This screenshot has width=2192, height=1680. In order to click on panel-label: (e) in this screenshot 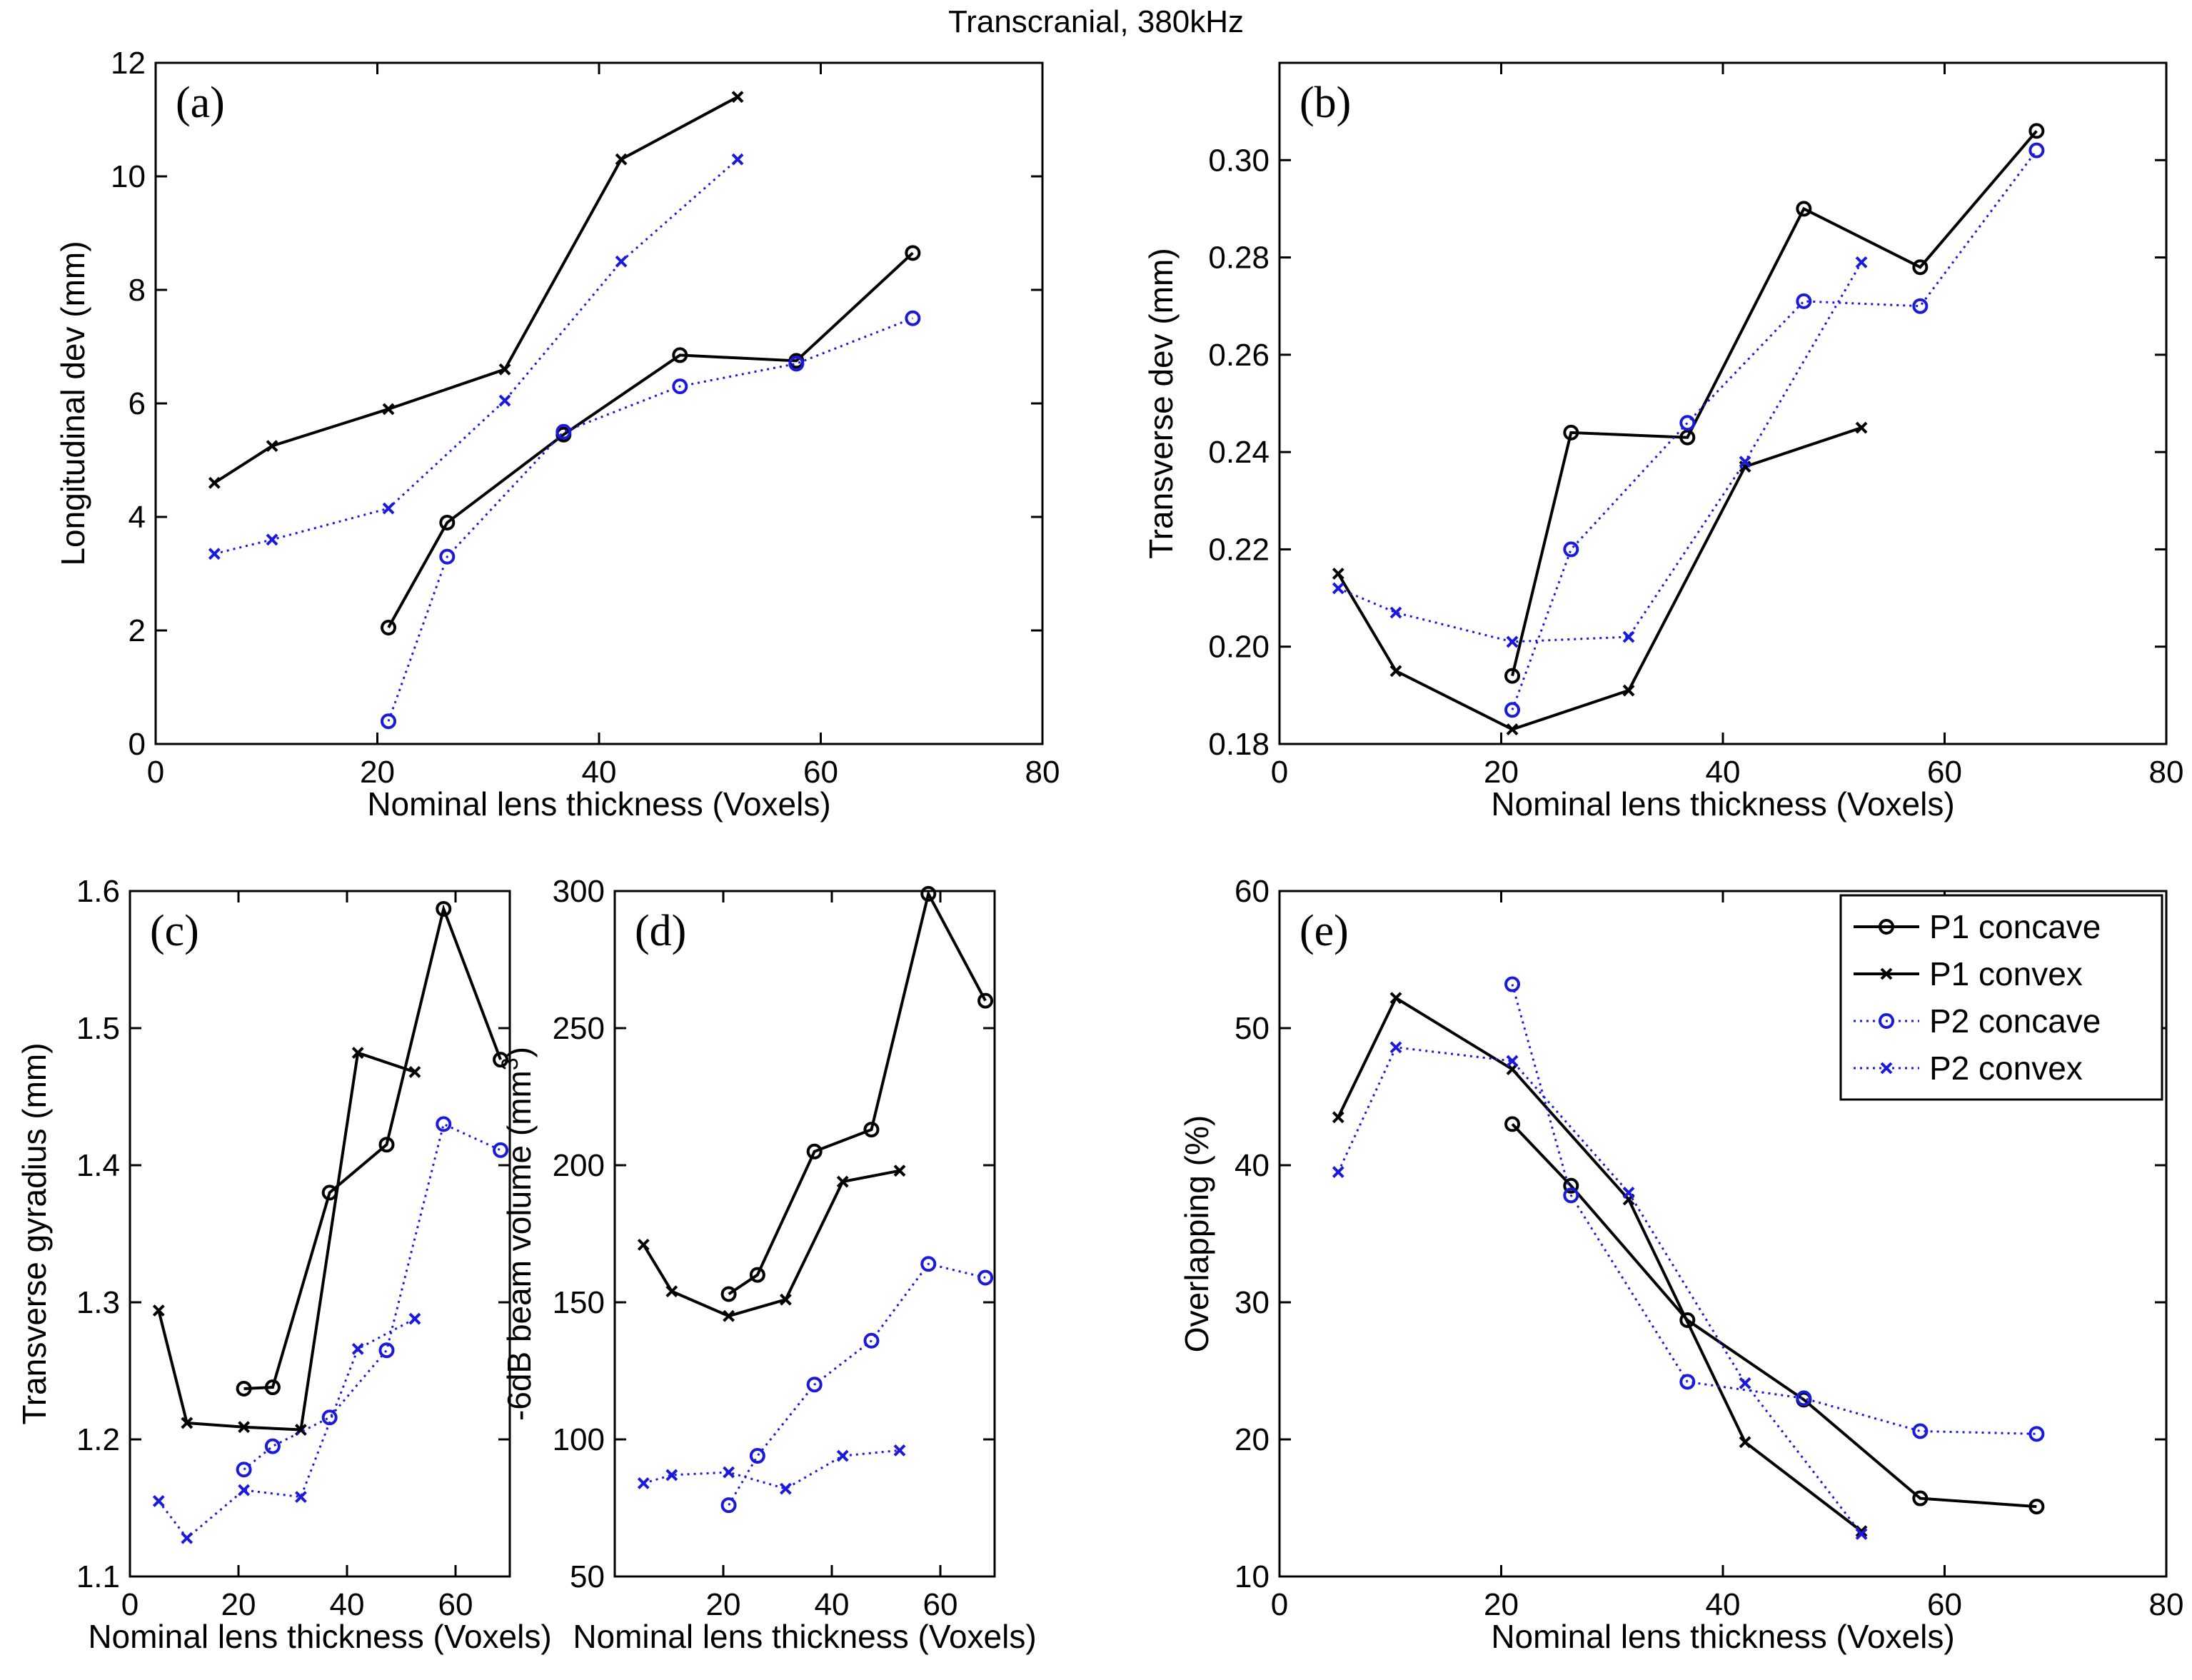, I will do `click(1324, 931)`.